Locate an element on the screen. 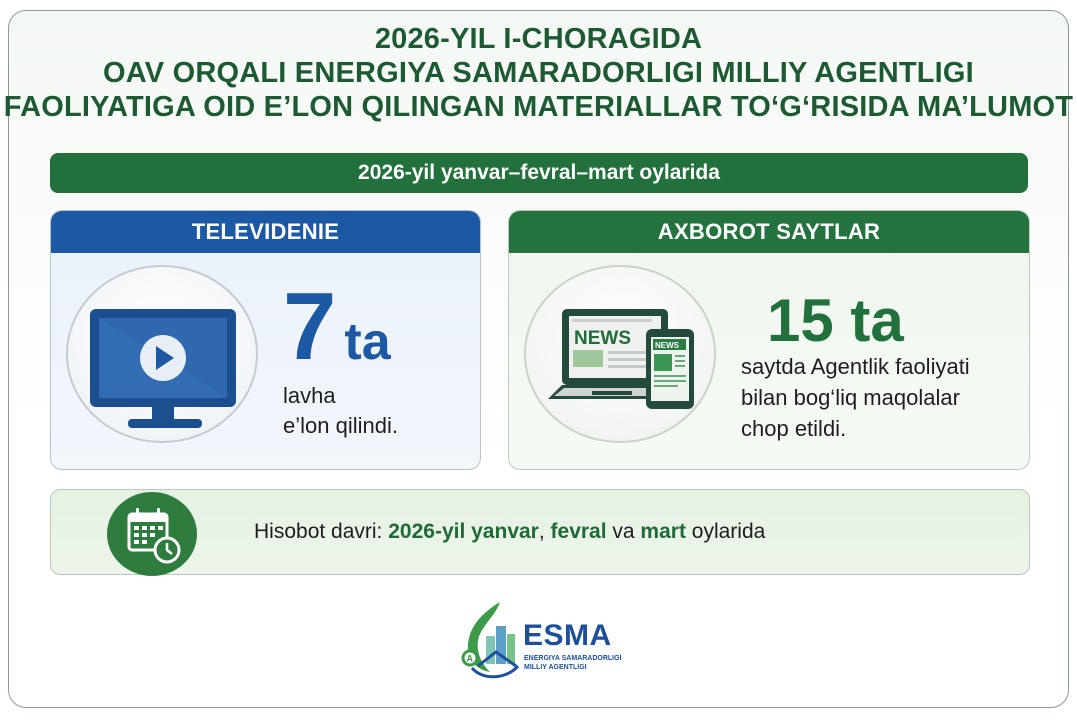  web-desc-line-3: chop etildi. is located at coordinates (794, 428).